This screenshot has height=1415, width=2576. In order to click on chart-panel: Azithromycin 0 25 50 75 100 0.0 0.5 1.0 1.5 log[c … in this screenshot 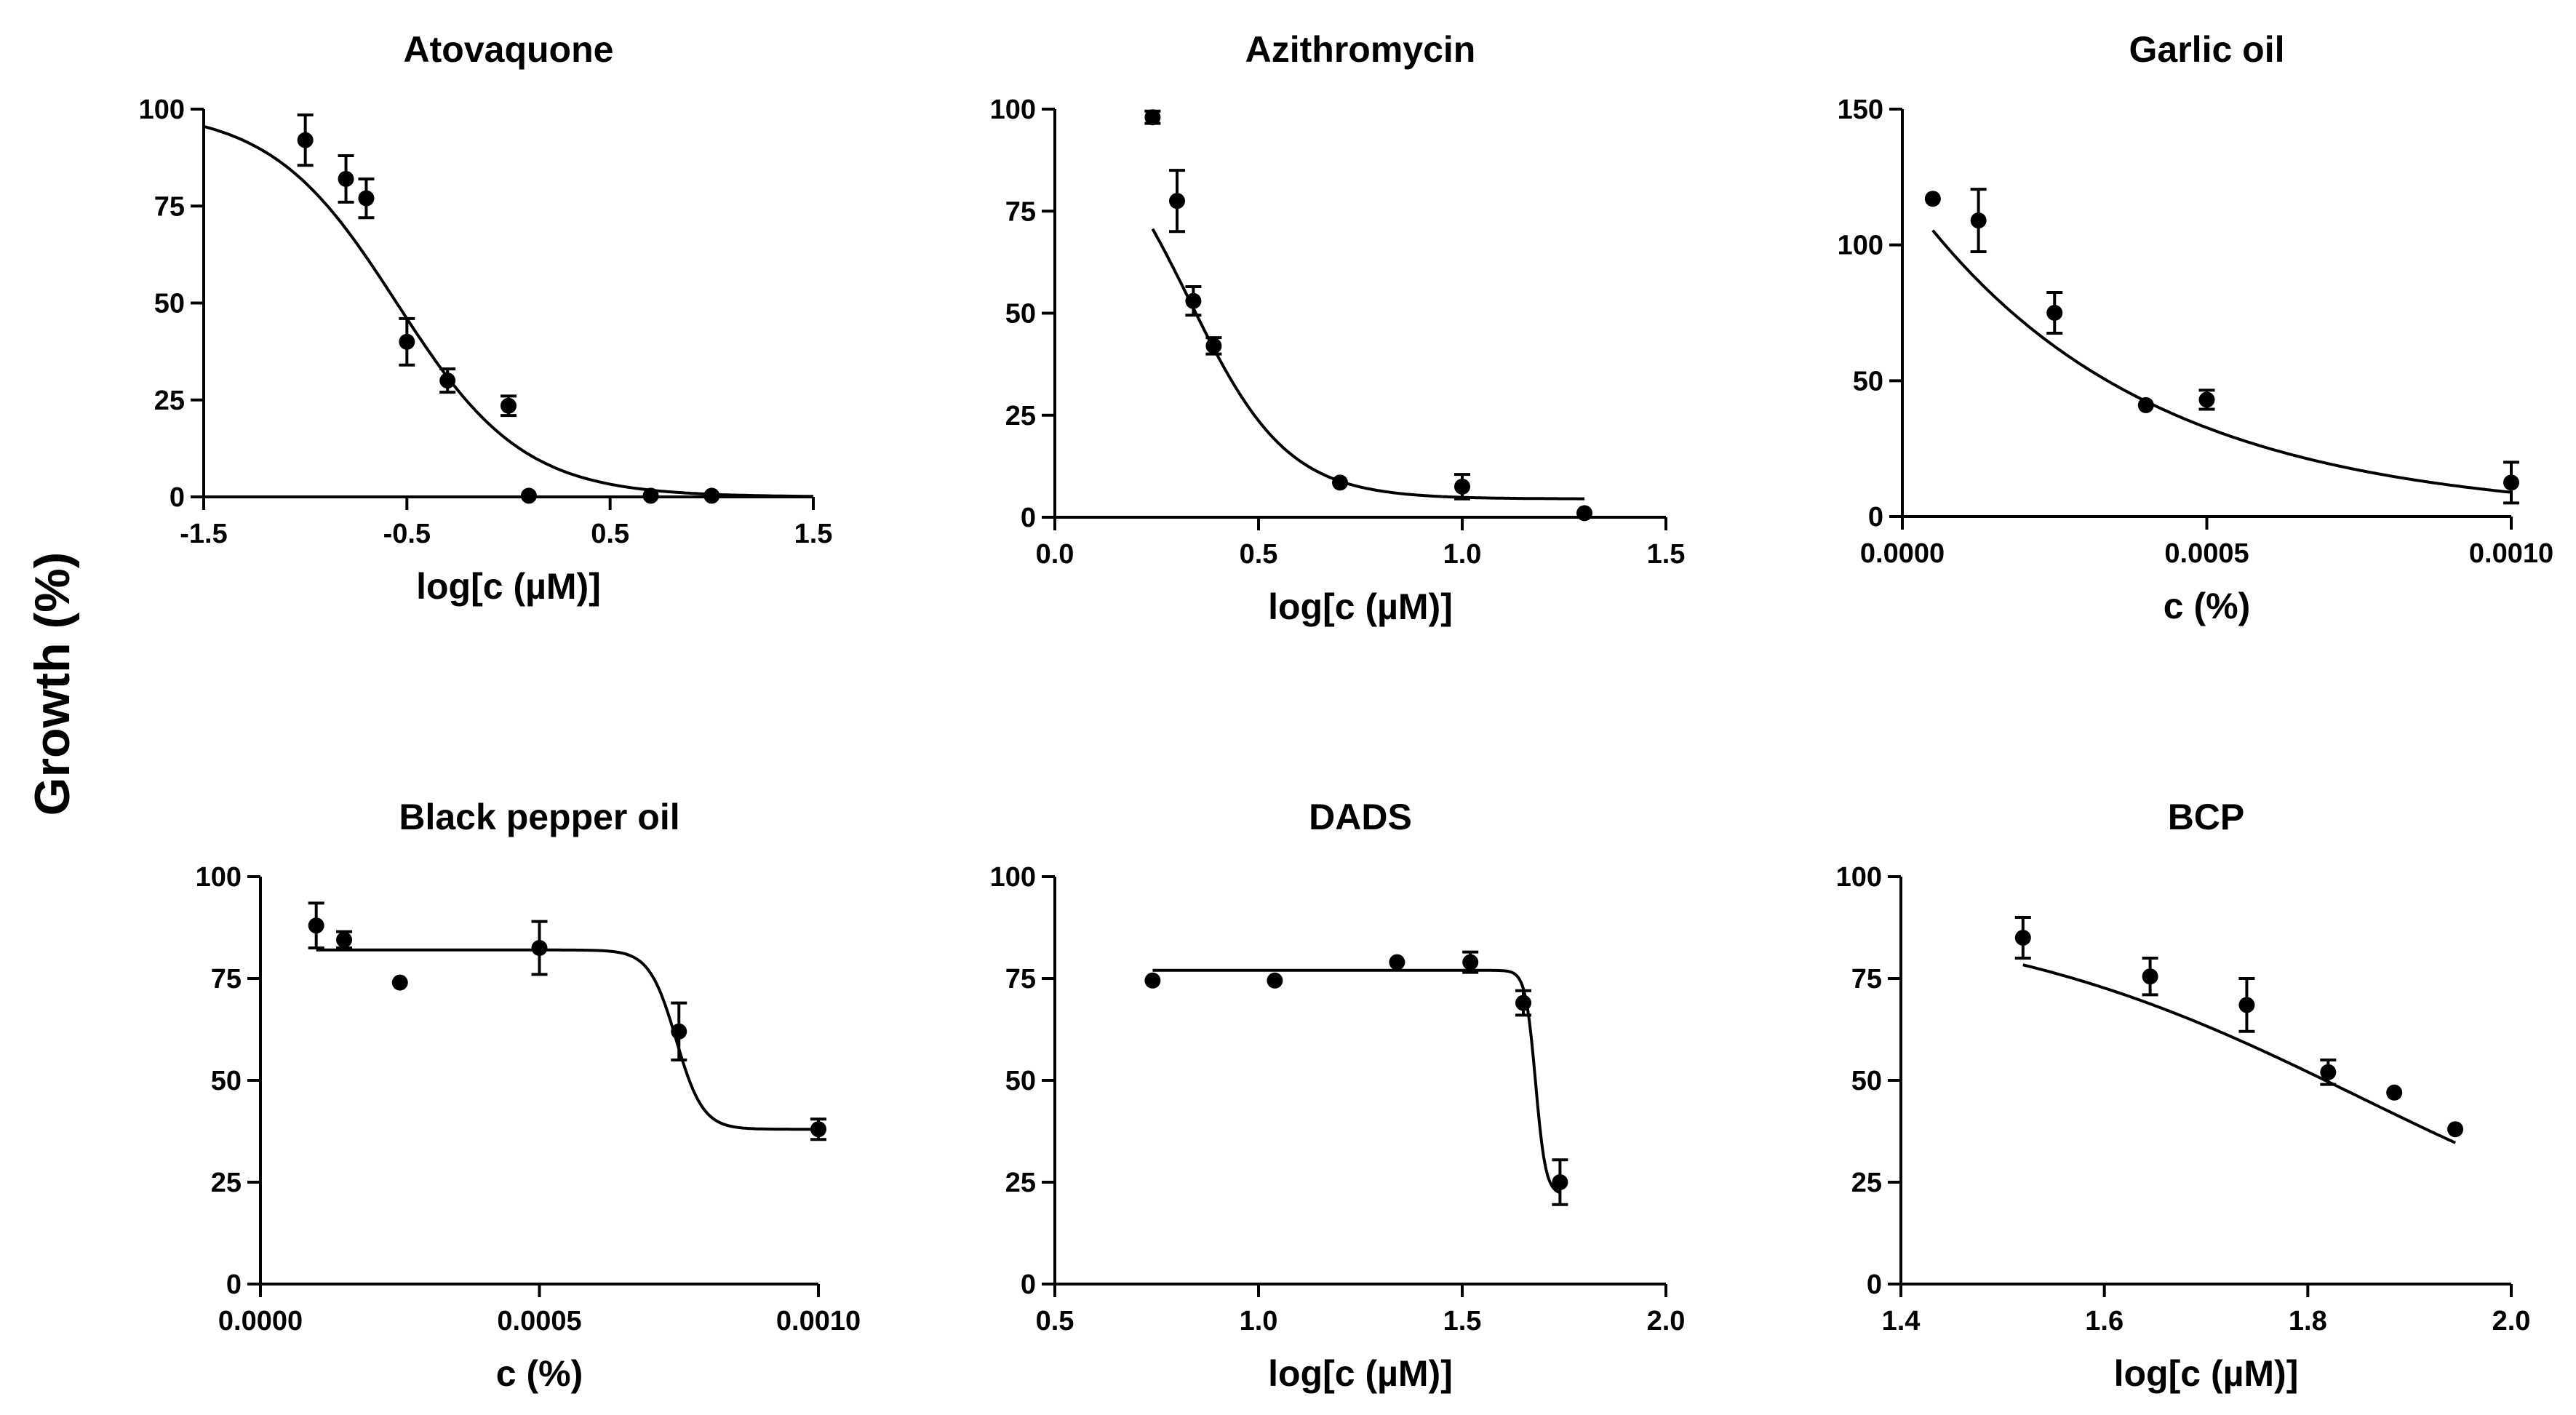, I will do `click(1338, 328)`.